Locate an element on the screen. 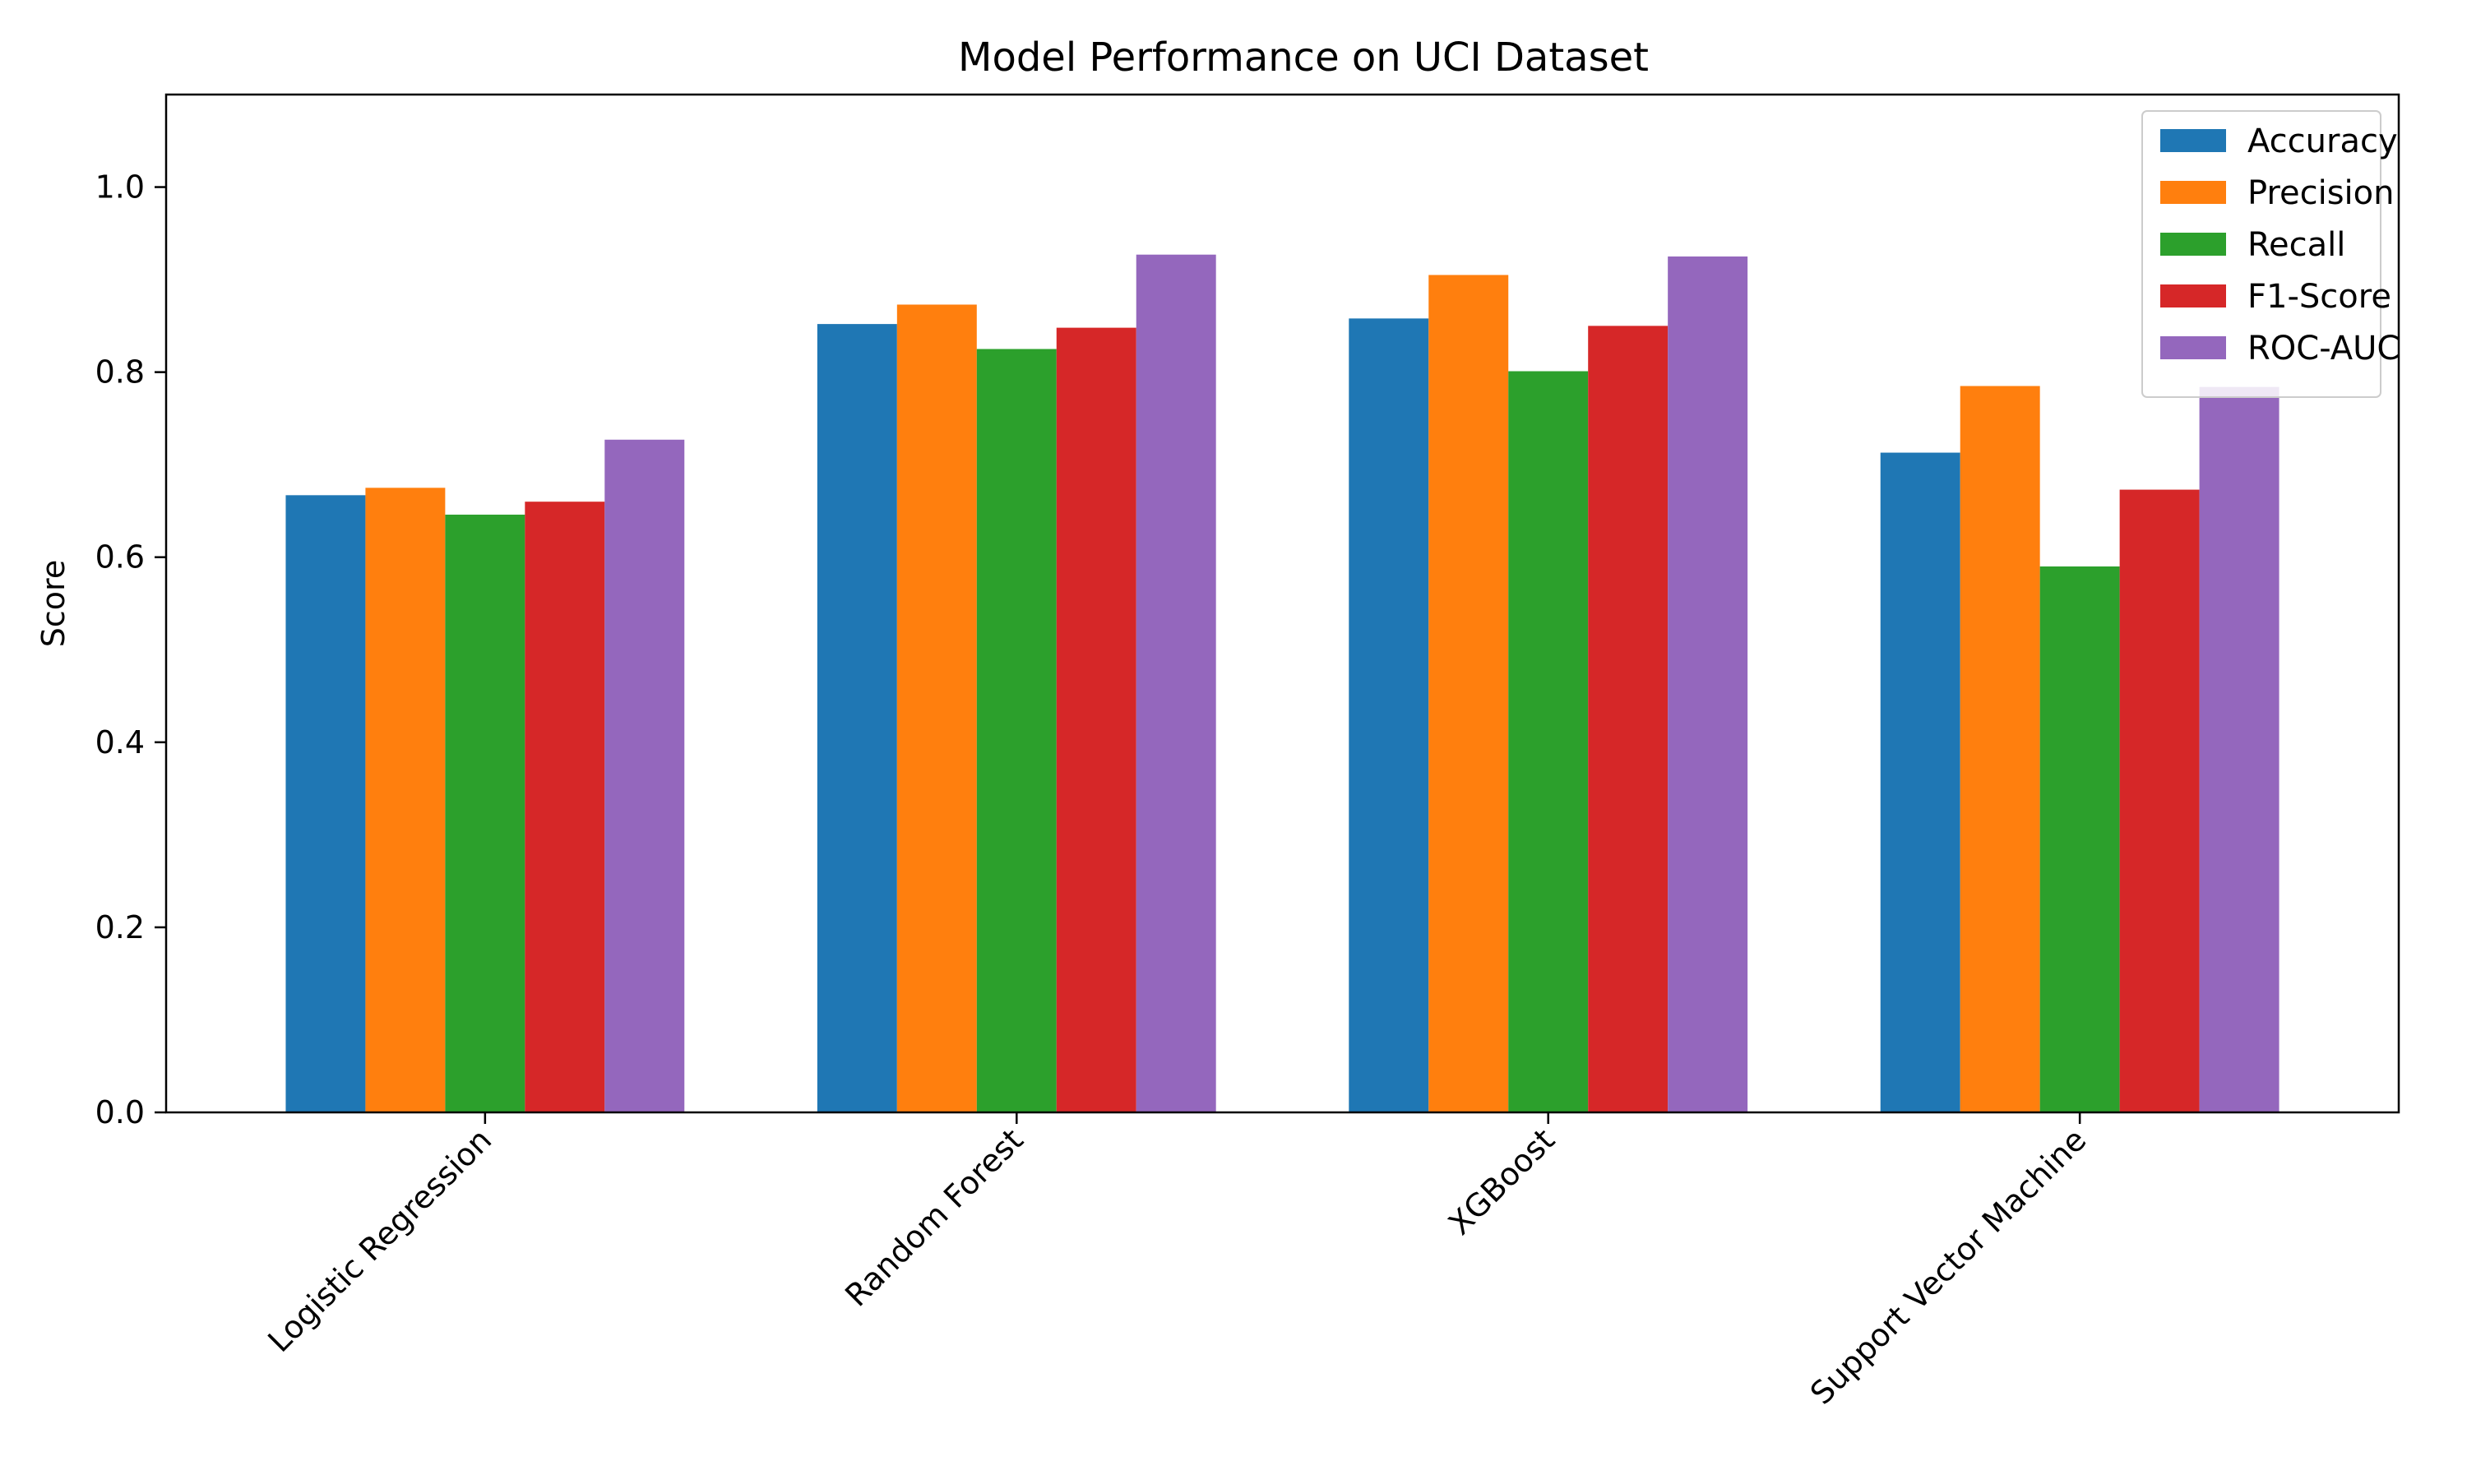  legend-label: F1-Score is located at coordinates (2319, 297).